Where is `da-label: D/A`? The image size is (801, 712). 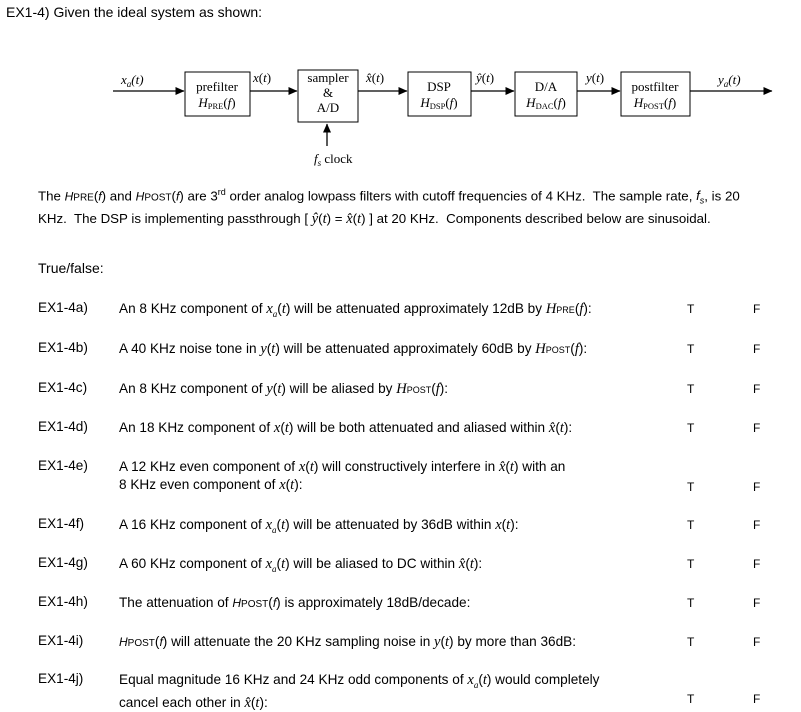
da-label: D/A is located at coordinates (546, 86).